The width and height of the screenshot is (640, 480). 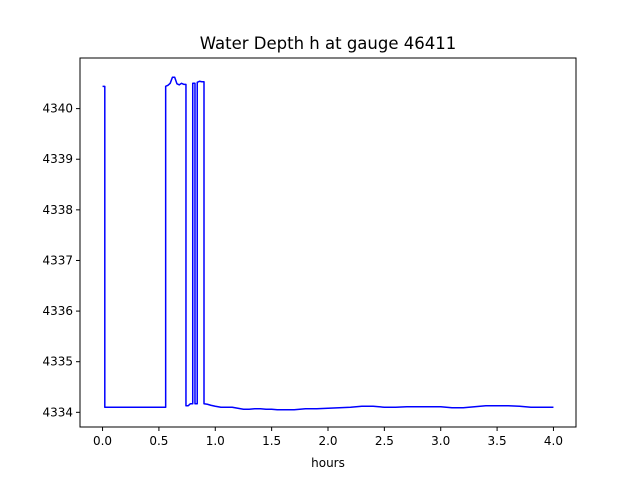 What do you see at coordinates (57, 412) in the screenshot?
I see `y-tick-label: 4334` at bounding box center [57, 412].